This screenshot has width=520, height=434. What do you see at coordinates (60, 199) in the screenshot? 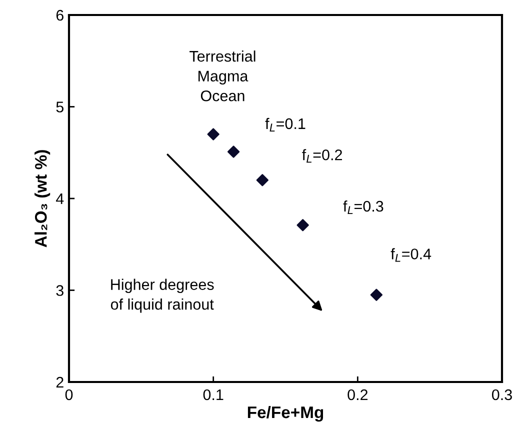
I see `y-tick-label: 4` at bounding box center [60, 199].